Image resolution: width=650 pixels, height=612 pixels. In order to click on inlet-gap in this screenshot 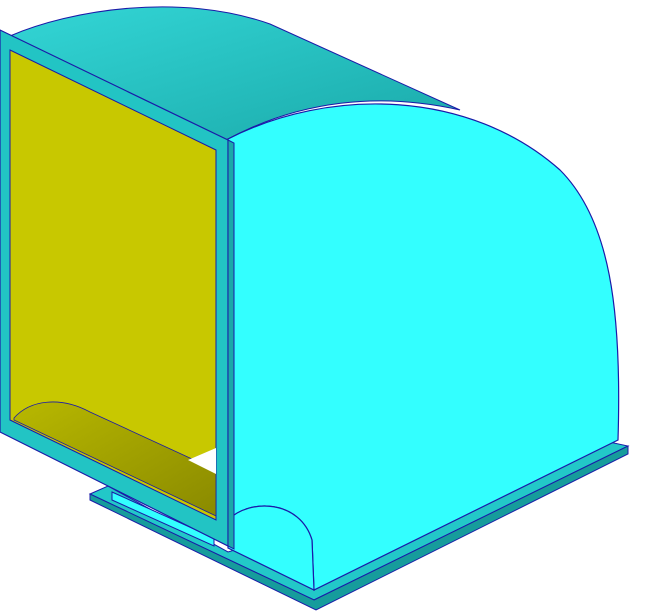, I will do `click(202, 461)`.